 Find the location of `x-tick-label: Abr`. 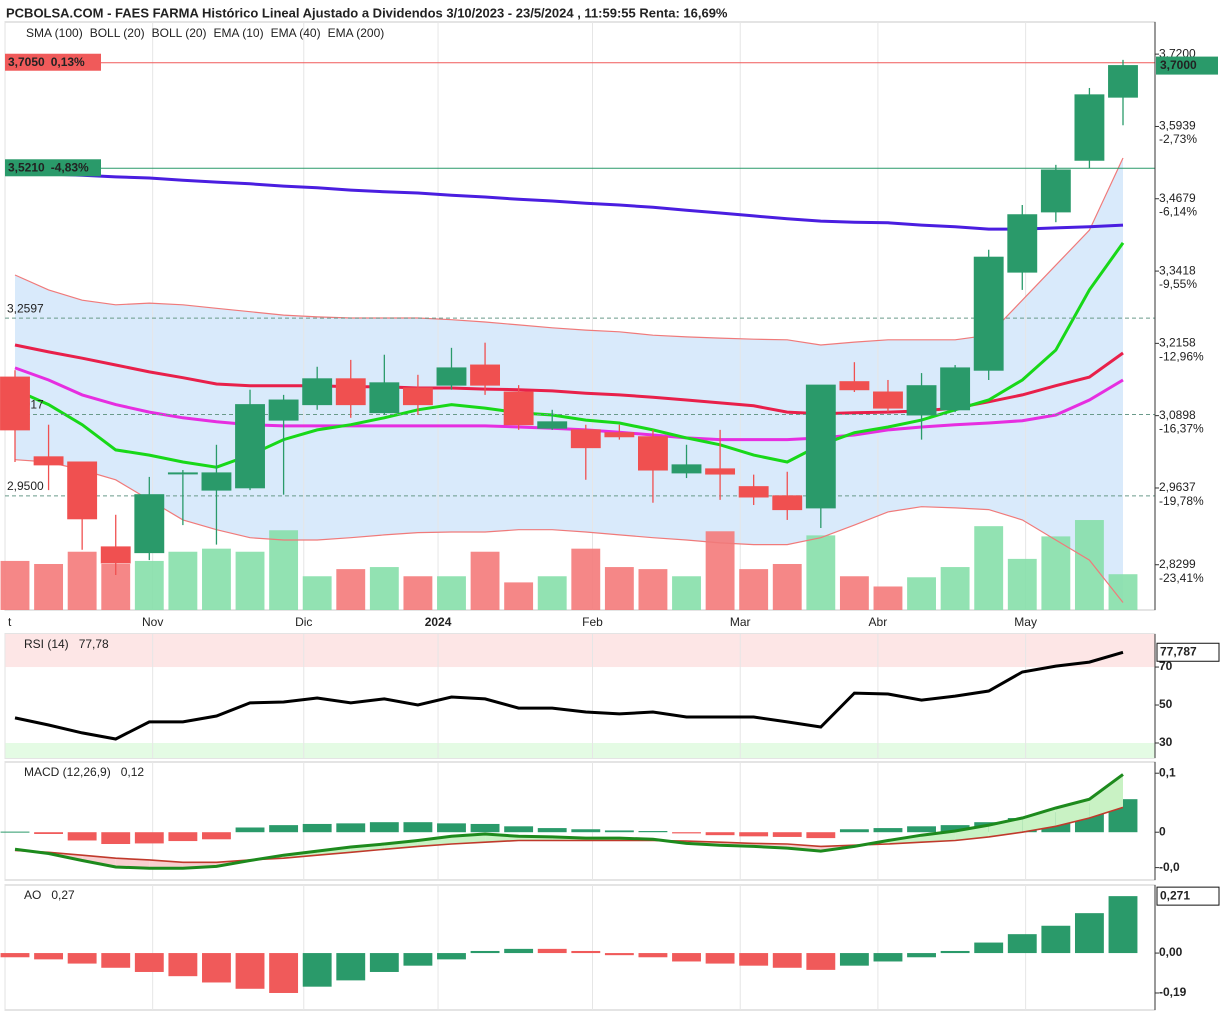

x-tick-label: Abr is located at coordinates (878, 622).